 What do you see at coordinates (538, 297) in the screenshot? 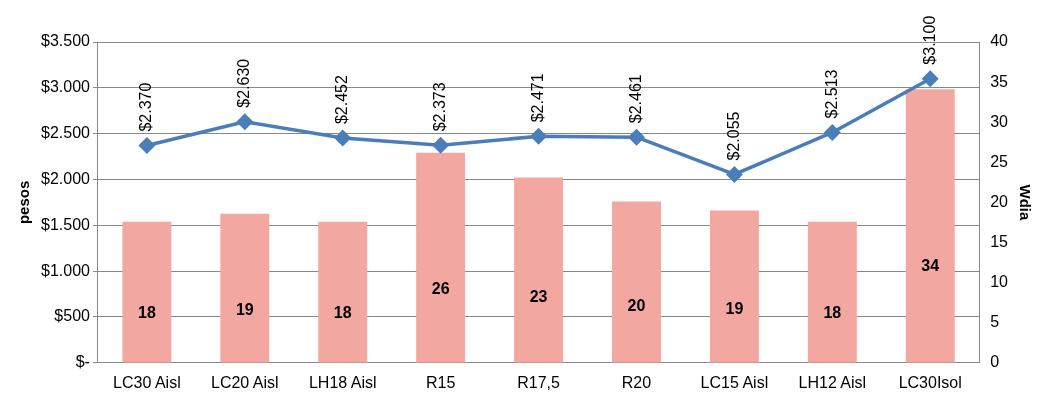
I see `data-label: 23` at bounding box center [538, 297].